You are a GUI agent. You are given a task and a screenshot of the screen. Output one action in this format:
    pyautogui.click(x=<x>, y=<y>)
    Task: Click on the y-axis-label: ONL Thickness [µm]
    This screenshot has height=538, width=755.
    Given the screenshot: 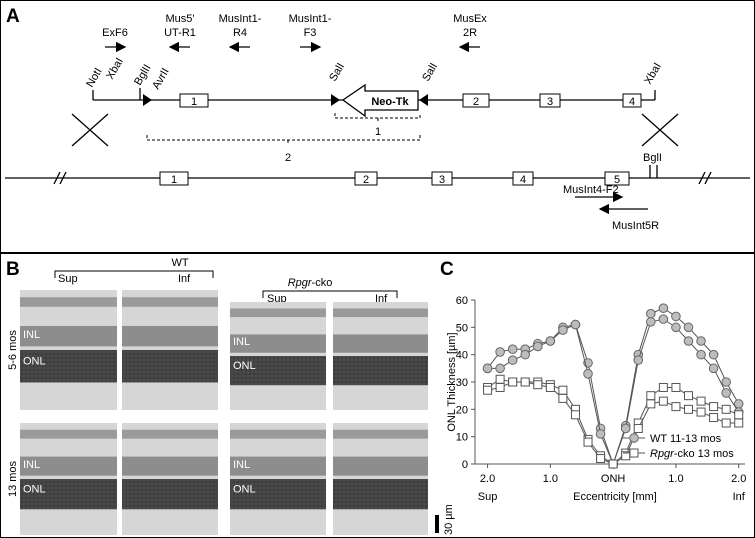 What is the action you would take?
    pyautogui.click(x=452, y=381)
    